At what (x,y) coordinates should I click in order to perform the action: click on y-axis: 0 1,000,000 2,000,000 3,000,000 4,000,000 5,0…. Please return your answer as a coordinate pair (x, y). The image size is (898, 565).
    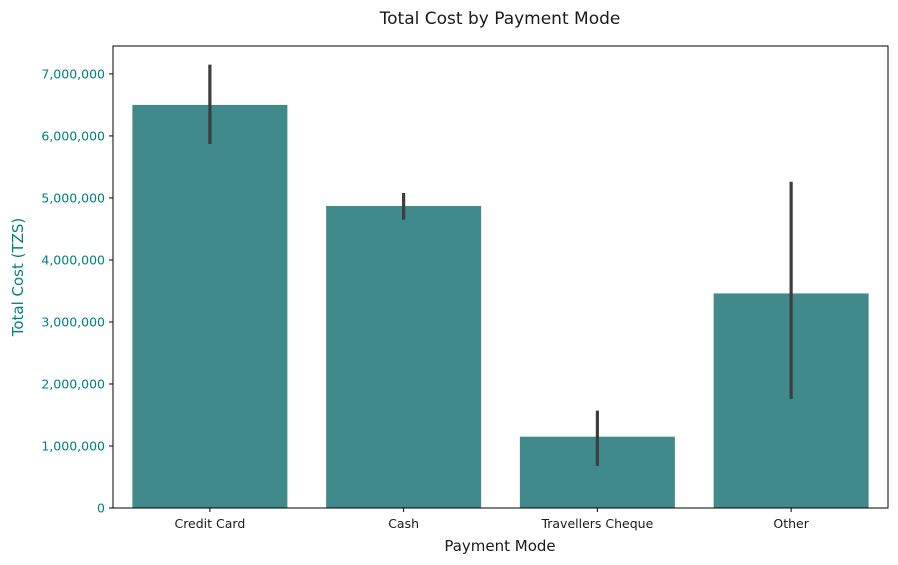
    Looking at the image, I should click on (77, 291).